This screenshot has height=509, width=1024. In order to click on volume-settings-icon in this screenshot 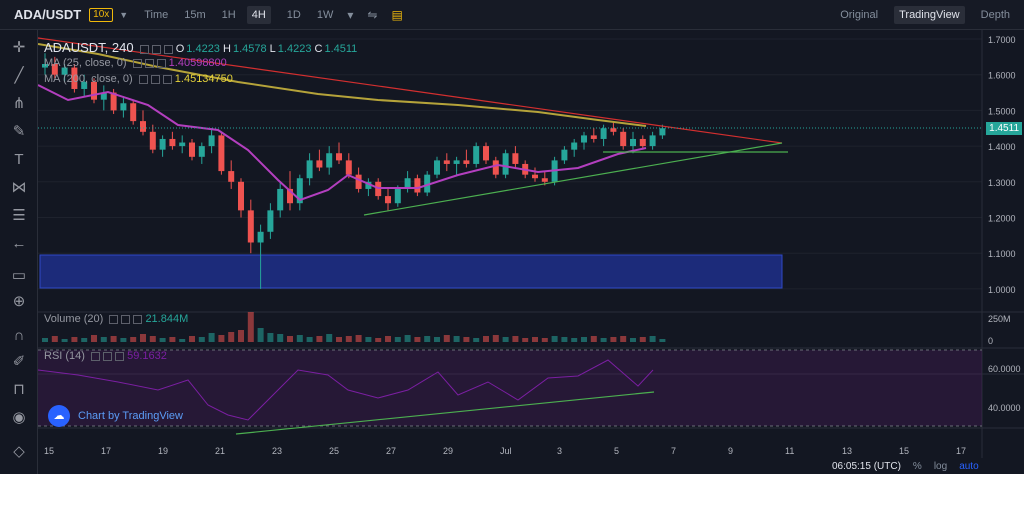, I will do `click(126, 319)`.